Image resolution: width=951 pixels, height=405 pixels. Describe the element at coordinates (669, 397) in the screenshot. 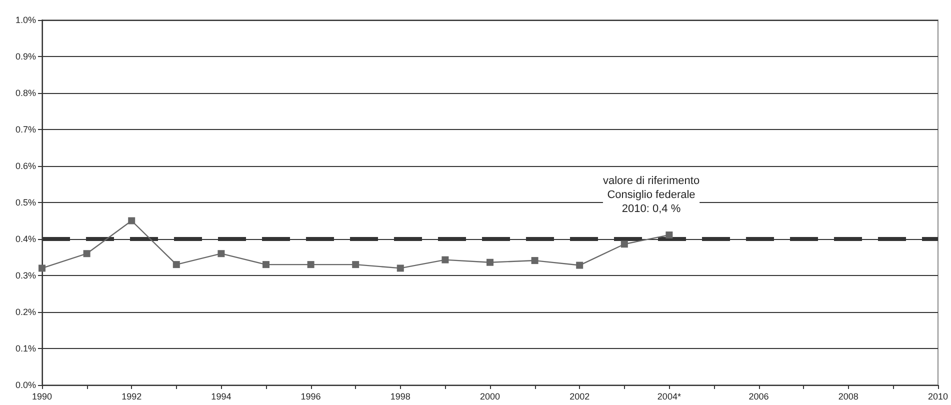

I see `x-tick-label: 2004*` at that location.